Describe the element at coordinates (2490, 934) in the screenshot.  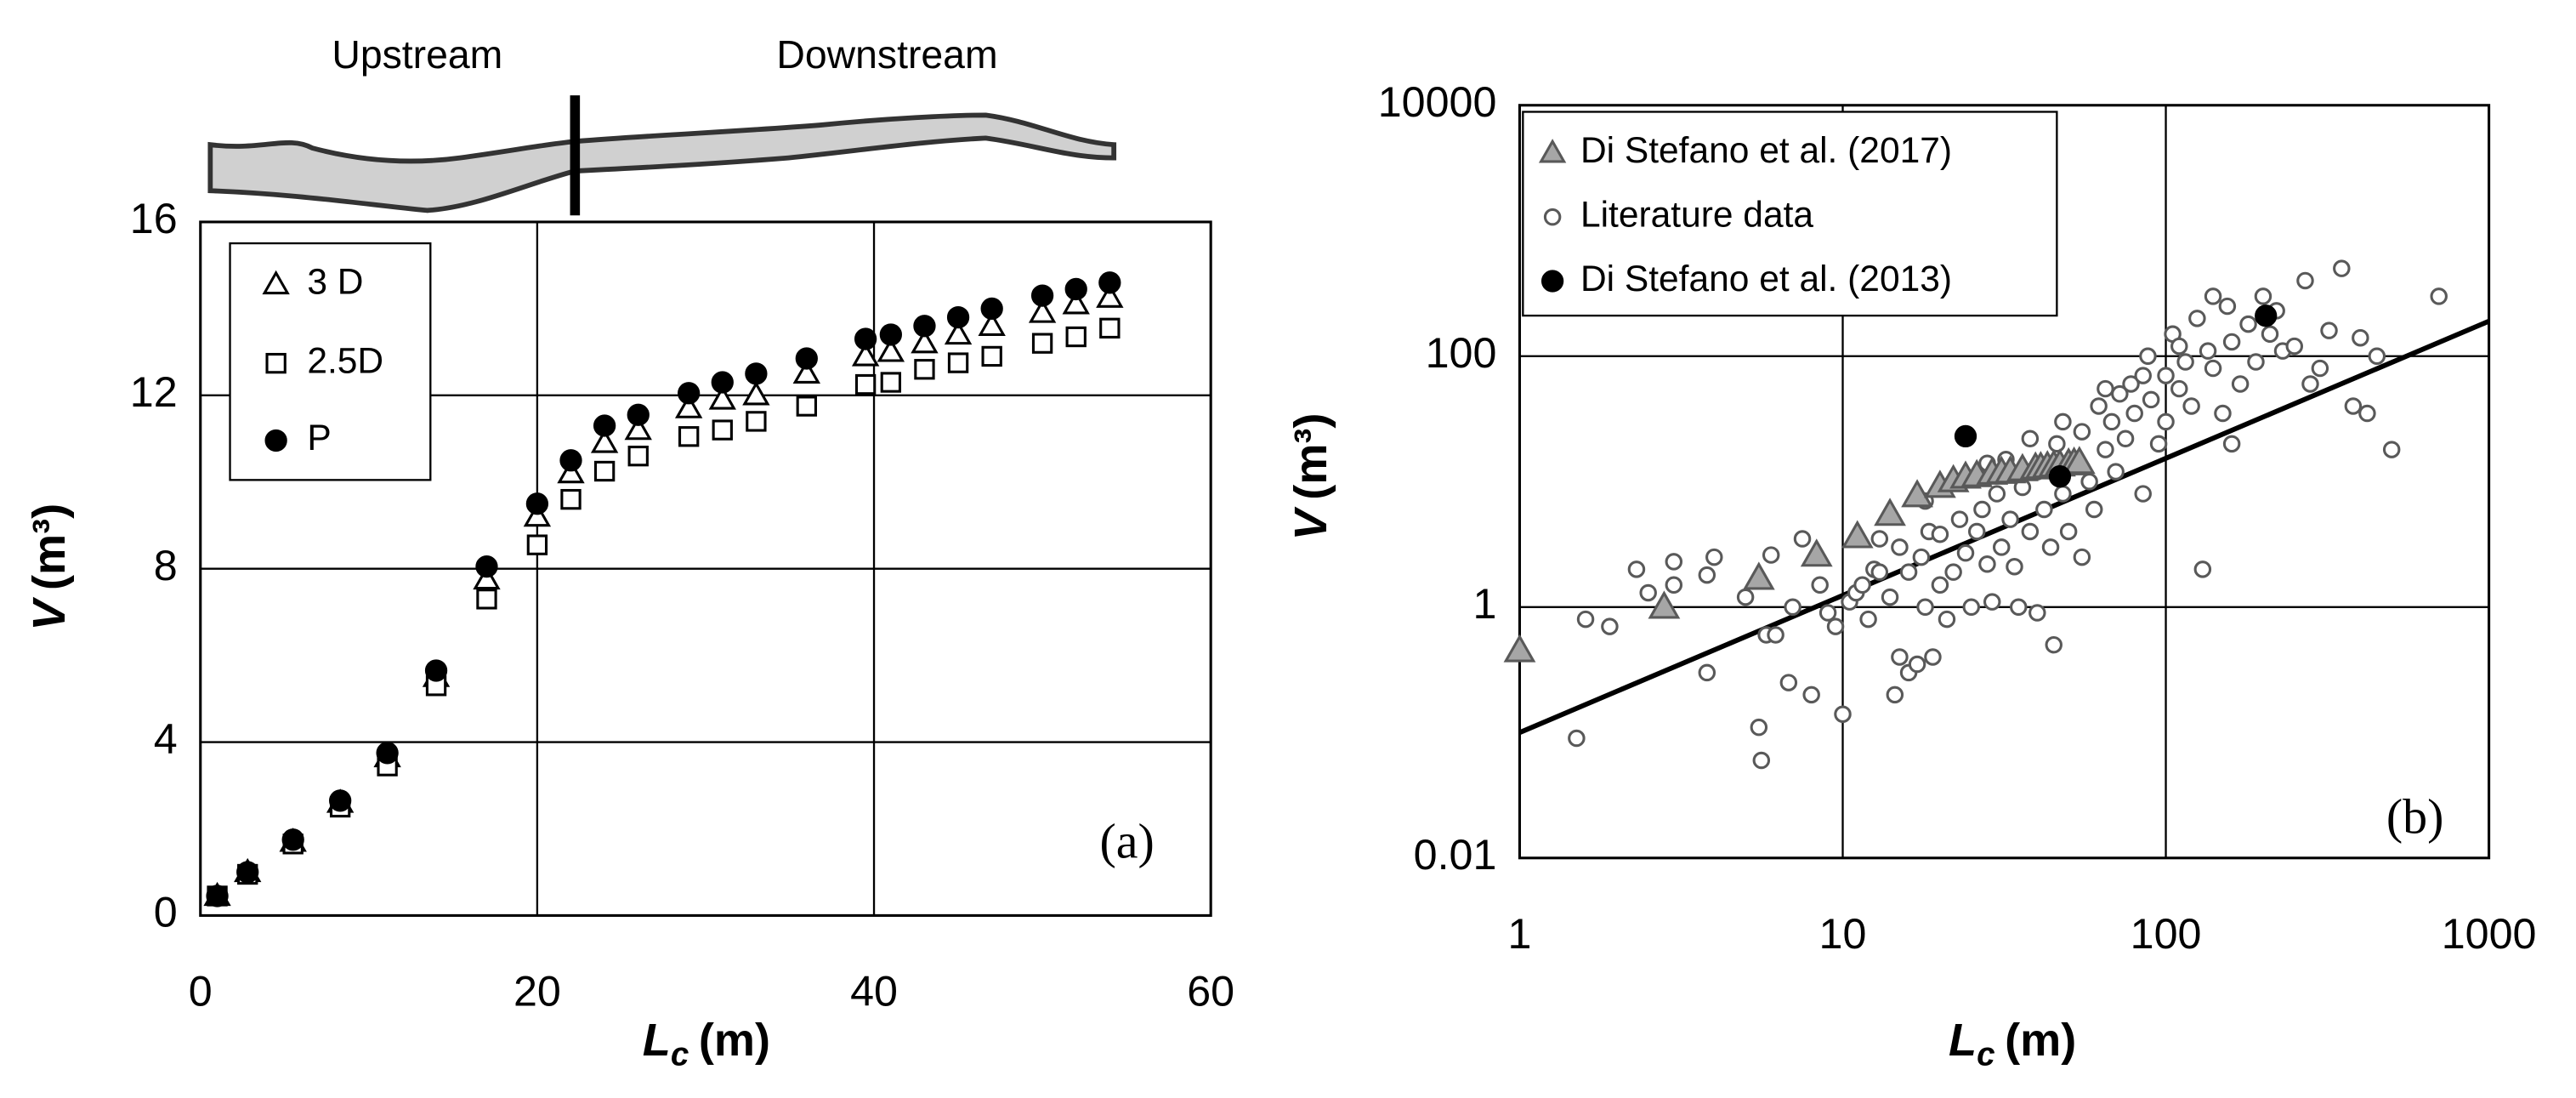
I see `x-tick-label: 1000` at that location.